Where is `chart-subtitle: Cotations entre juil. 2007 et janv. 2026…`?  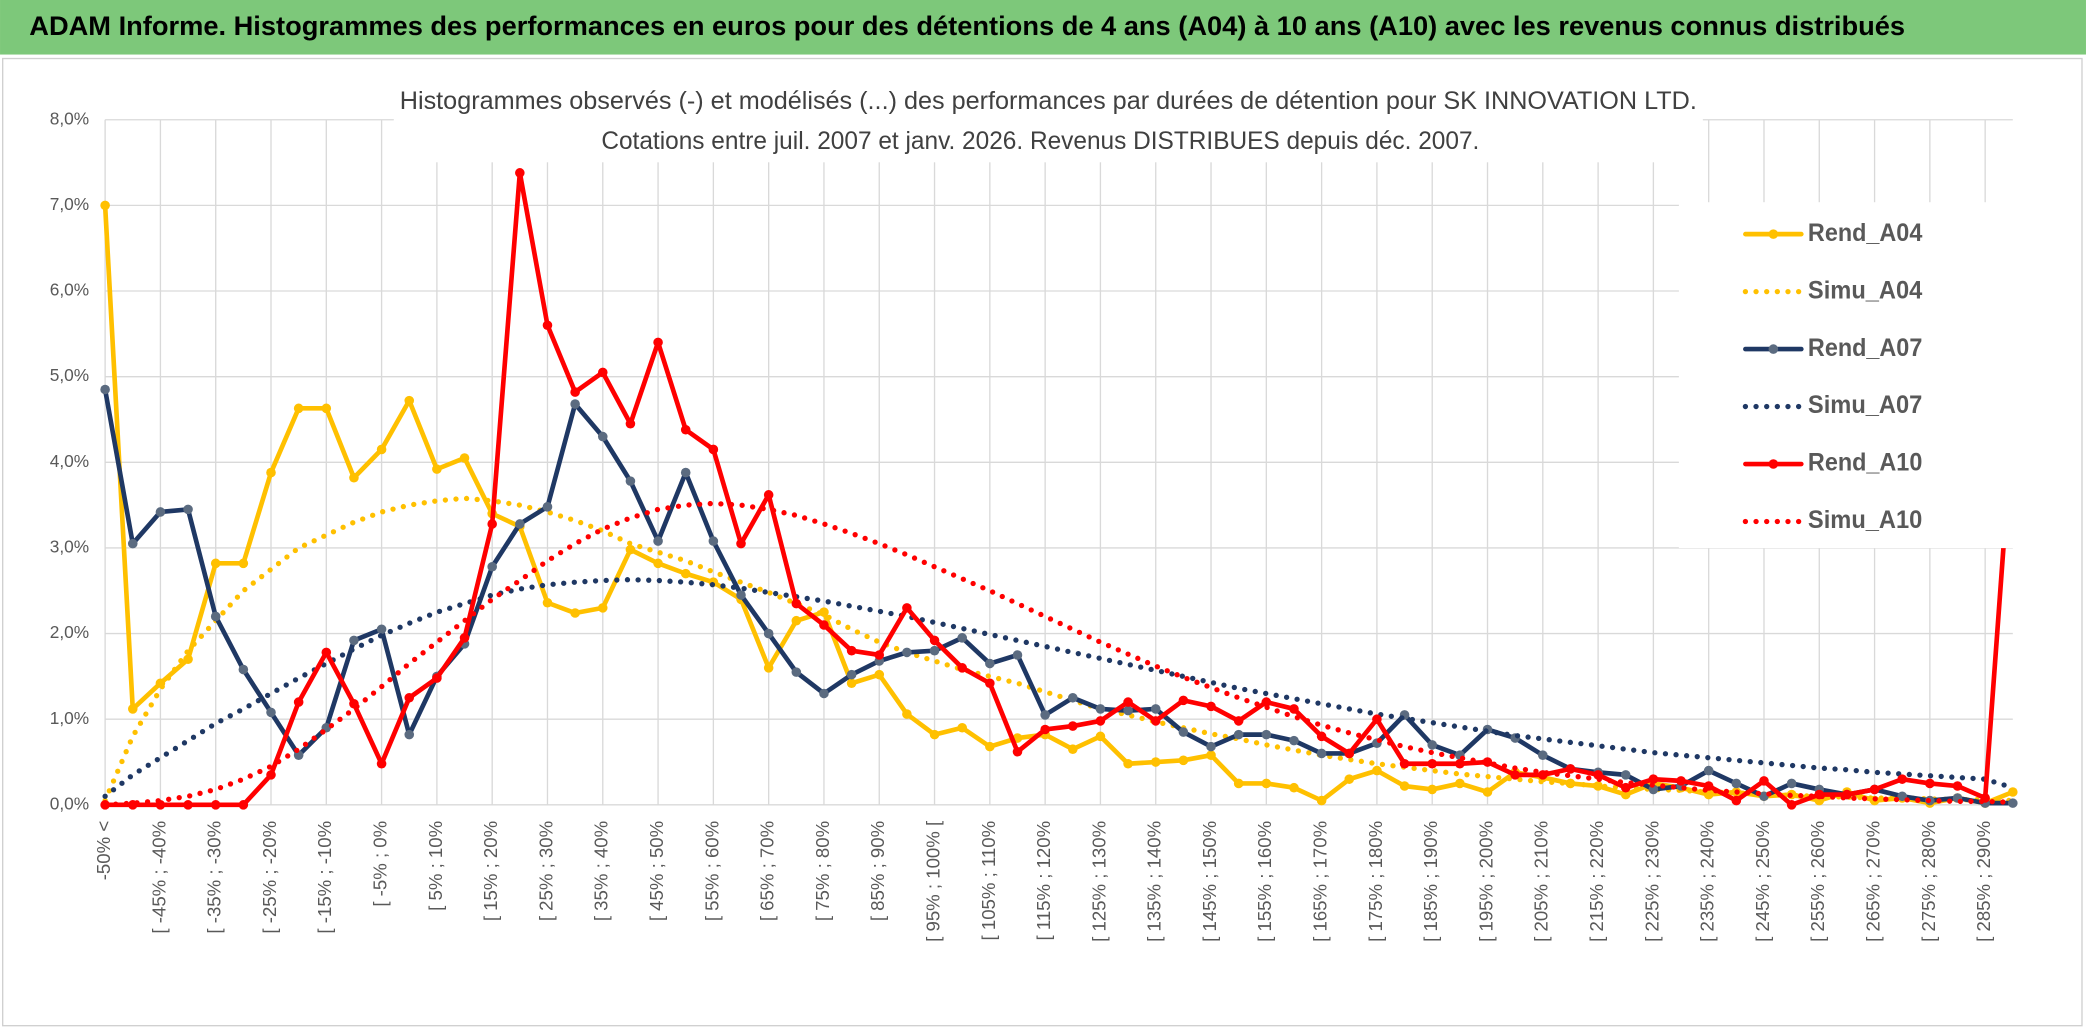
chart-subtitle: Cotations entre juil. 2007 et janv. 2026… is located at coordinates (1040, 141).